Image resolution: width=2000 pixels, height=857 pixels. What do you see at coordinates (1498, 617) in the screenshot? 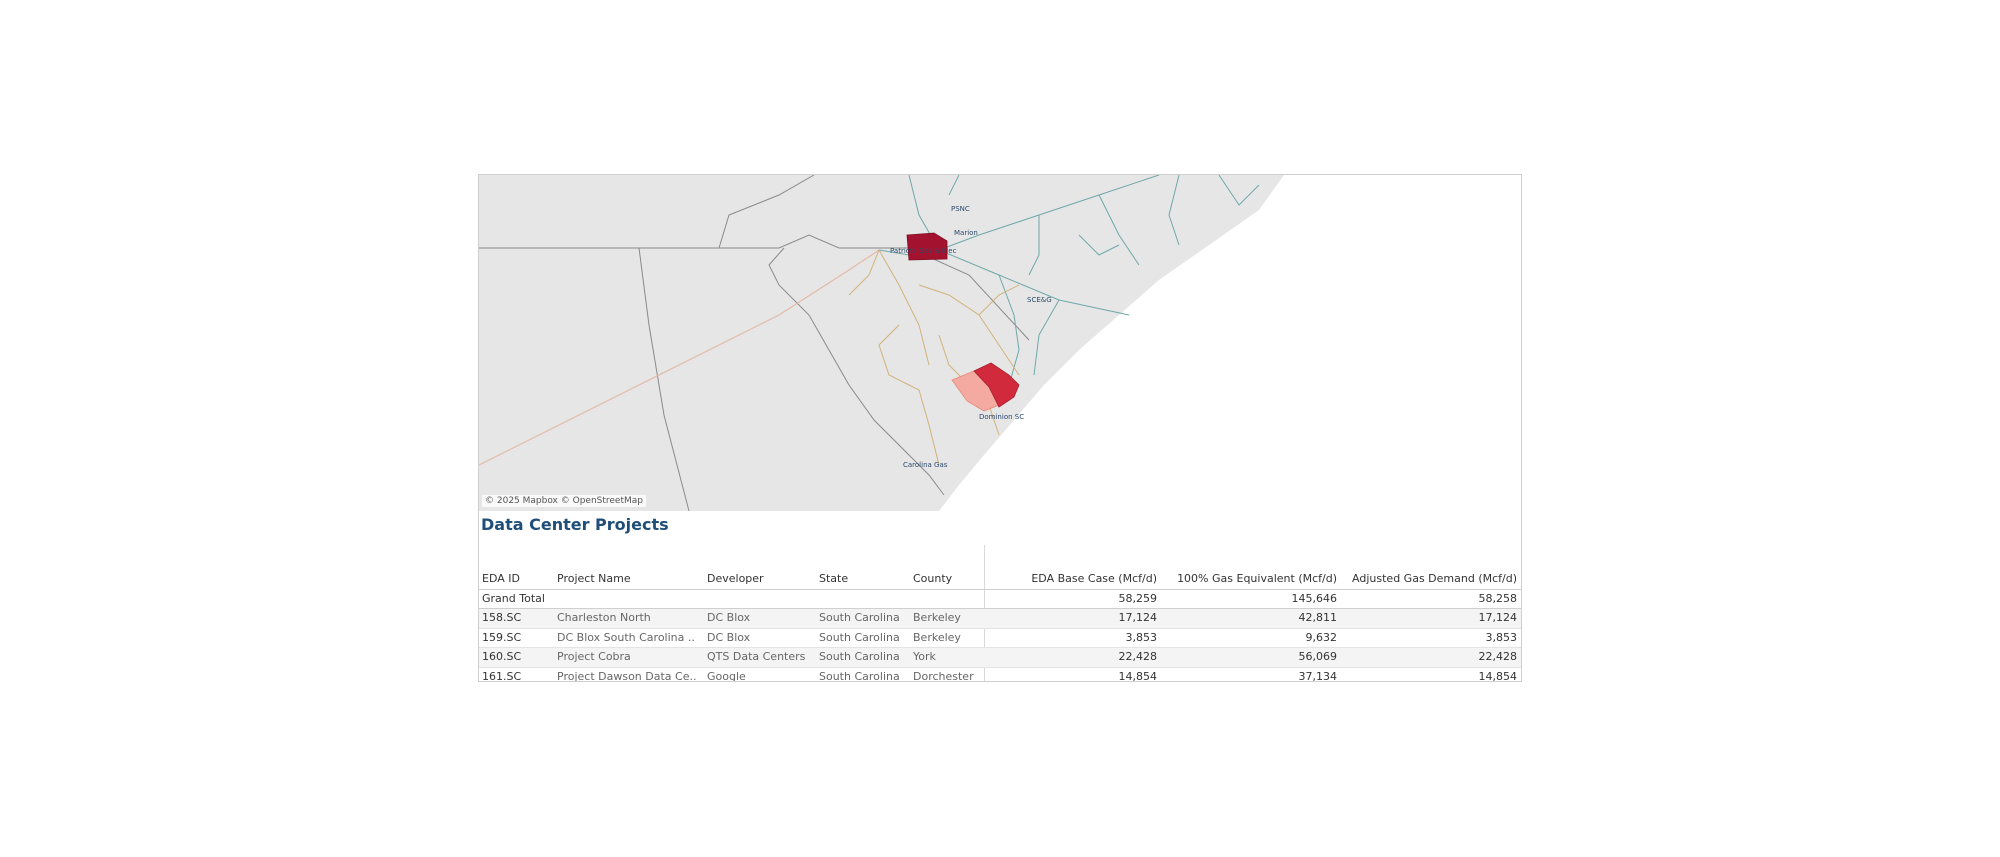
I see `cell-adjusted-demand: 17,124` at bounding box center [1498, 617].